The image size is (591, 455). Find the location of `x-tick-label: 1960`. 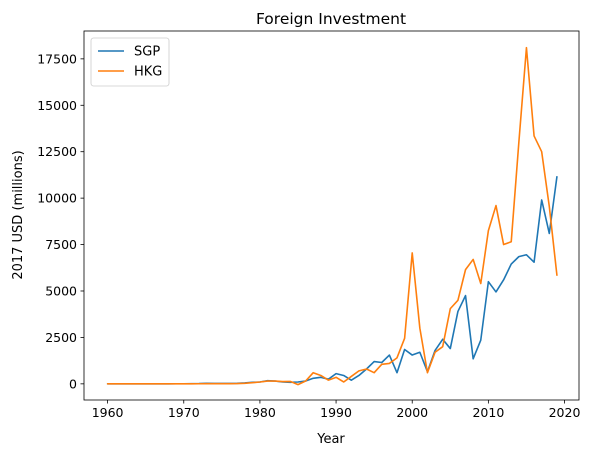

x-tick-label: 1960 is located at coordinates (108, 412).